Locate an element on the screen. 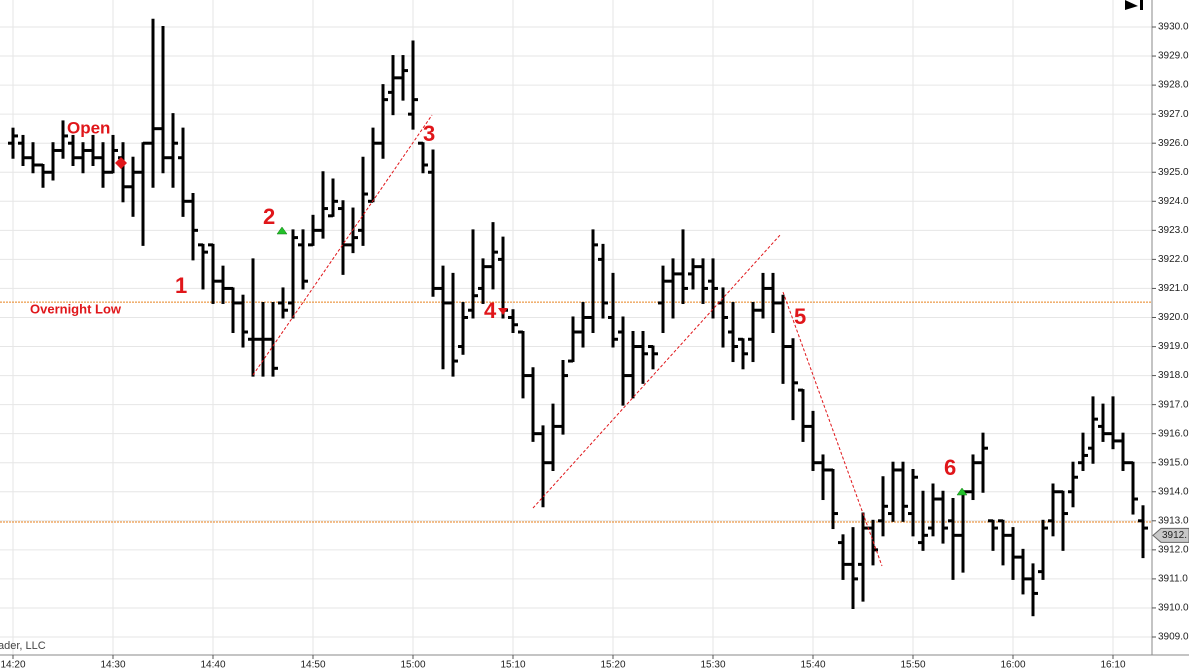  y-tick-label: 3917.0 is located at coordinates (1173, 404).